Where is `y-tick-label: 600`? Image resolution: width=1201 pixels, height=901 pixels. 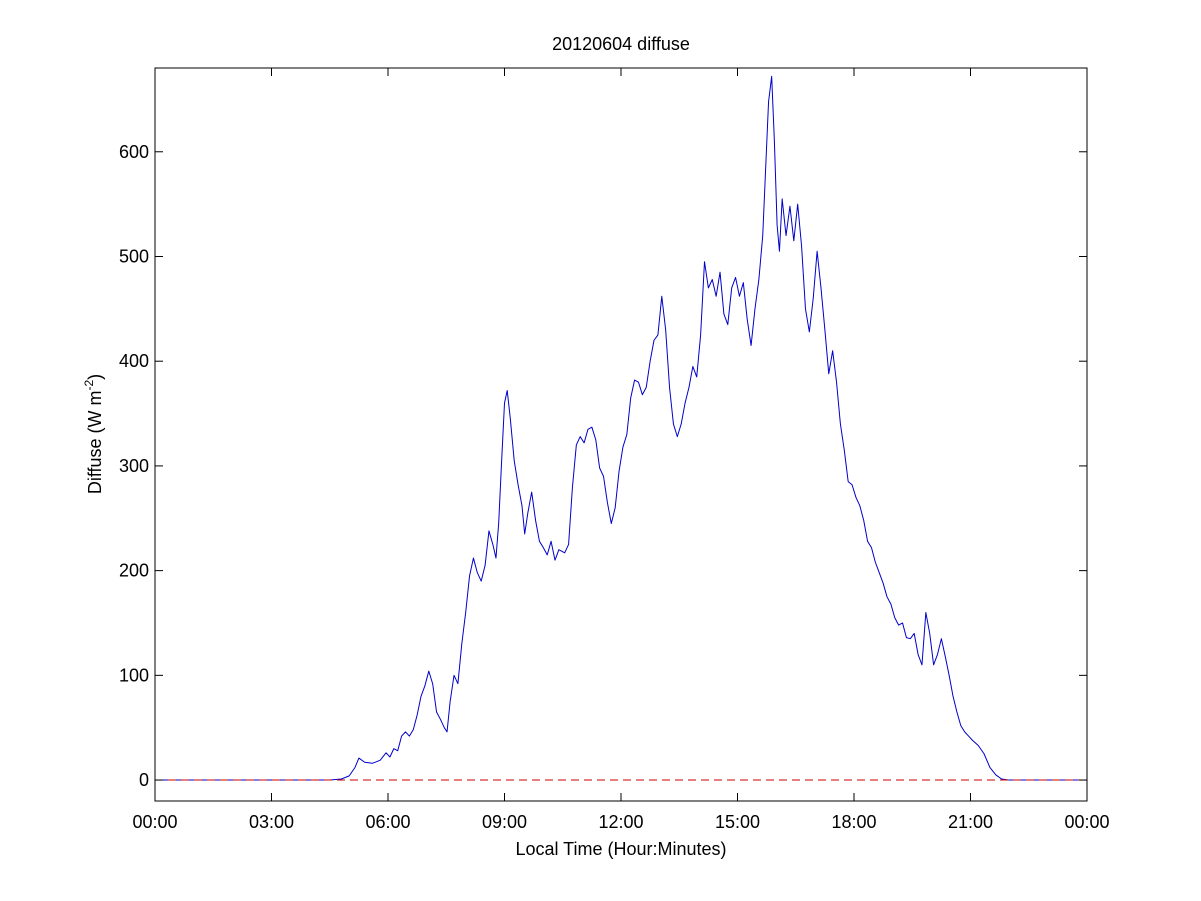 y-tick-label: 600 is located at coordinates (134, 152).